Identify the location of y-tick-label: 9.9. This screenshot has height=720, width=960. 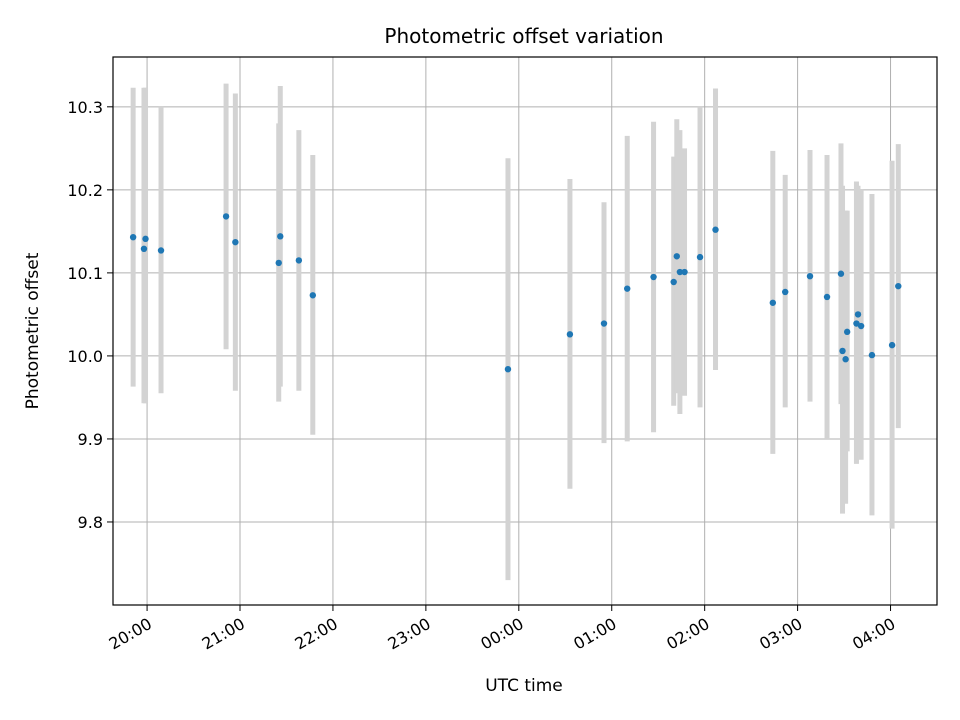
(90, 439).